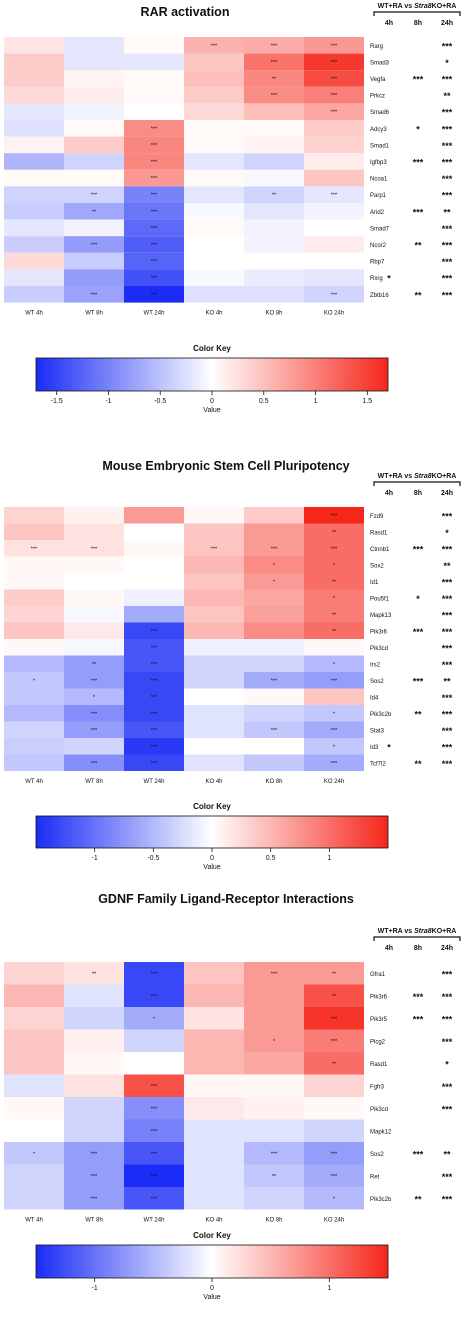 This screenshot has height=1333, width=474. Describe the element at coordinates (378, 1042) in the screenshot. I see `row-label: Plcg2` at that location.